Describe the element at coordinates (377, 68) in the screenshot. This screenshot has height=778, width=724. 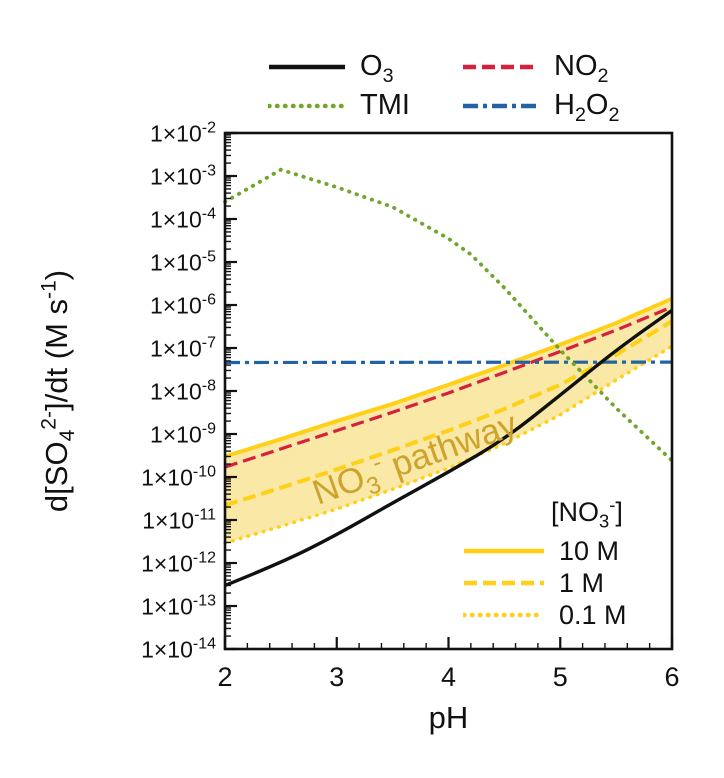
I see `legend-label-o3: O3` at that location.